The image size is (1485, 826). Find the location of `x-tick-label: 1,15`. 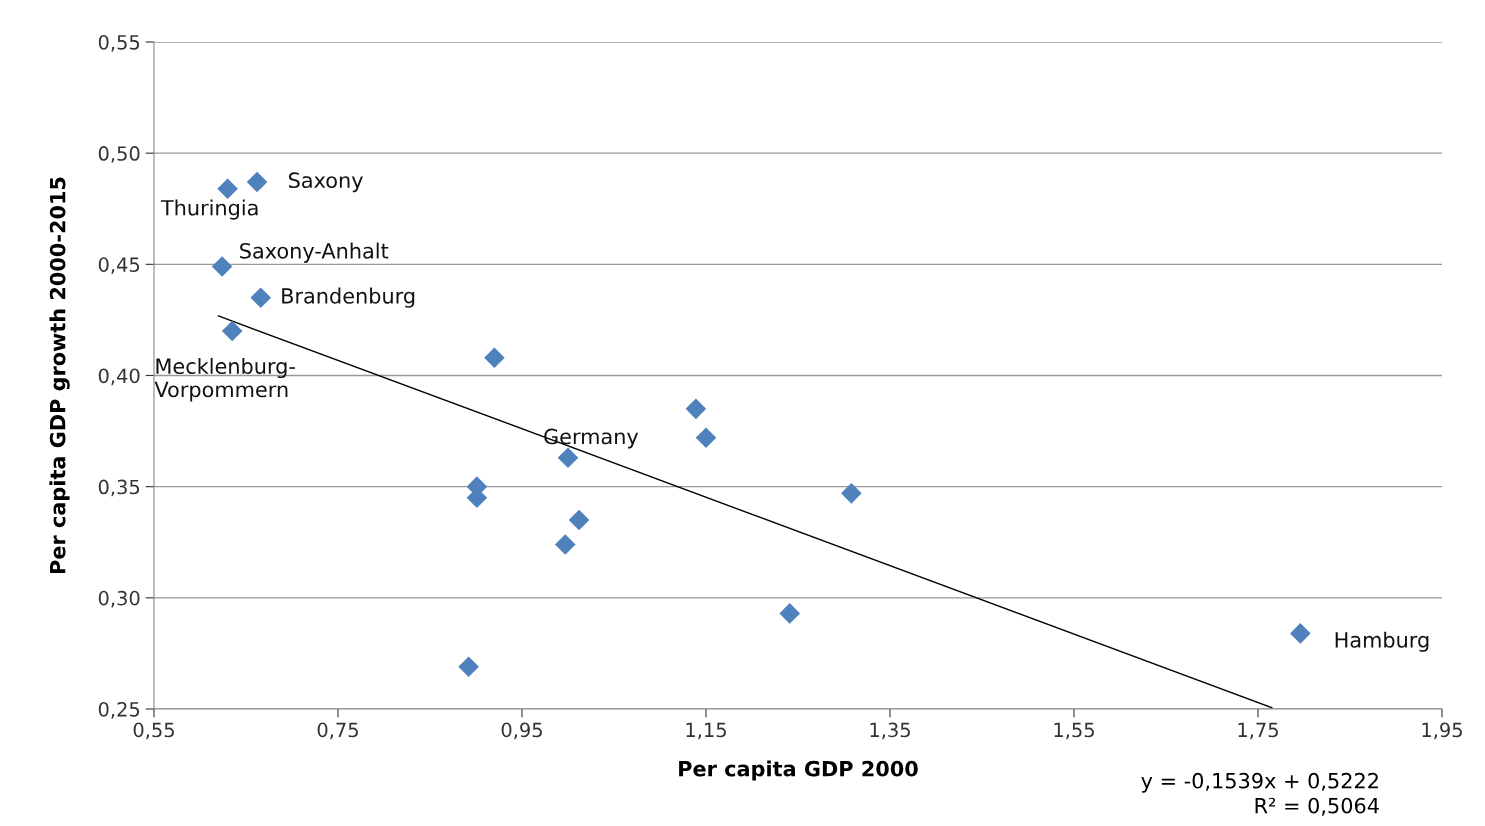

x-tick-label: 1,15 is located at coordinates (706, 731).